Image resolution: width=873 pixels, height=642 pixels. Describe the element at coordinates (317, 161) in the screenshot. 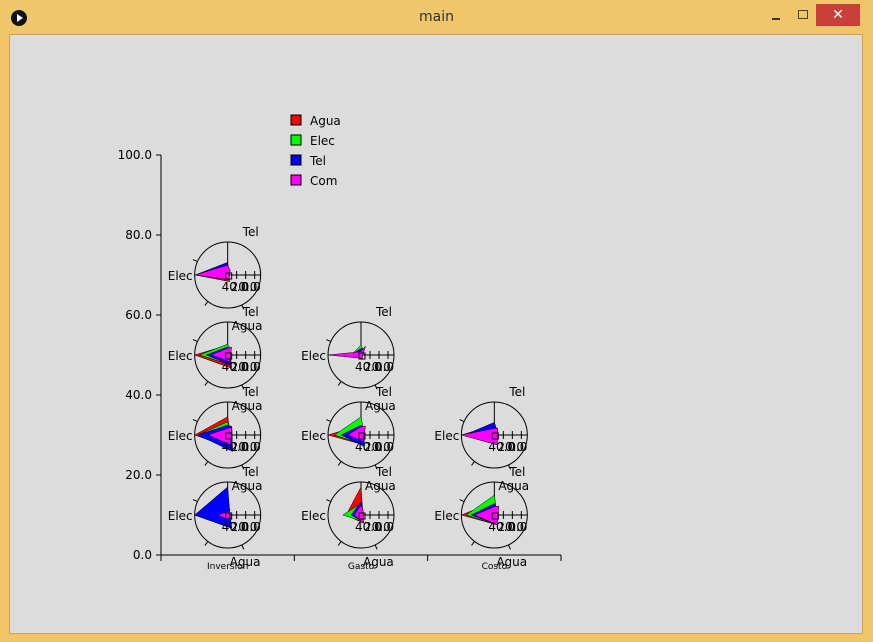

I see `legend-label: Tel` at that location.